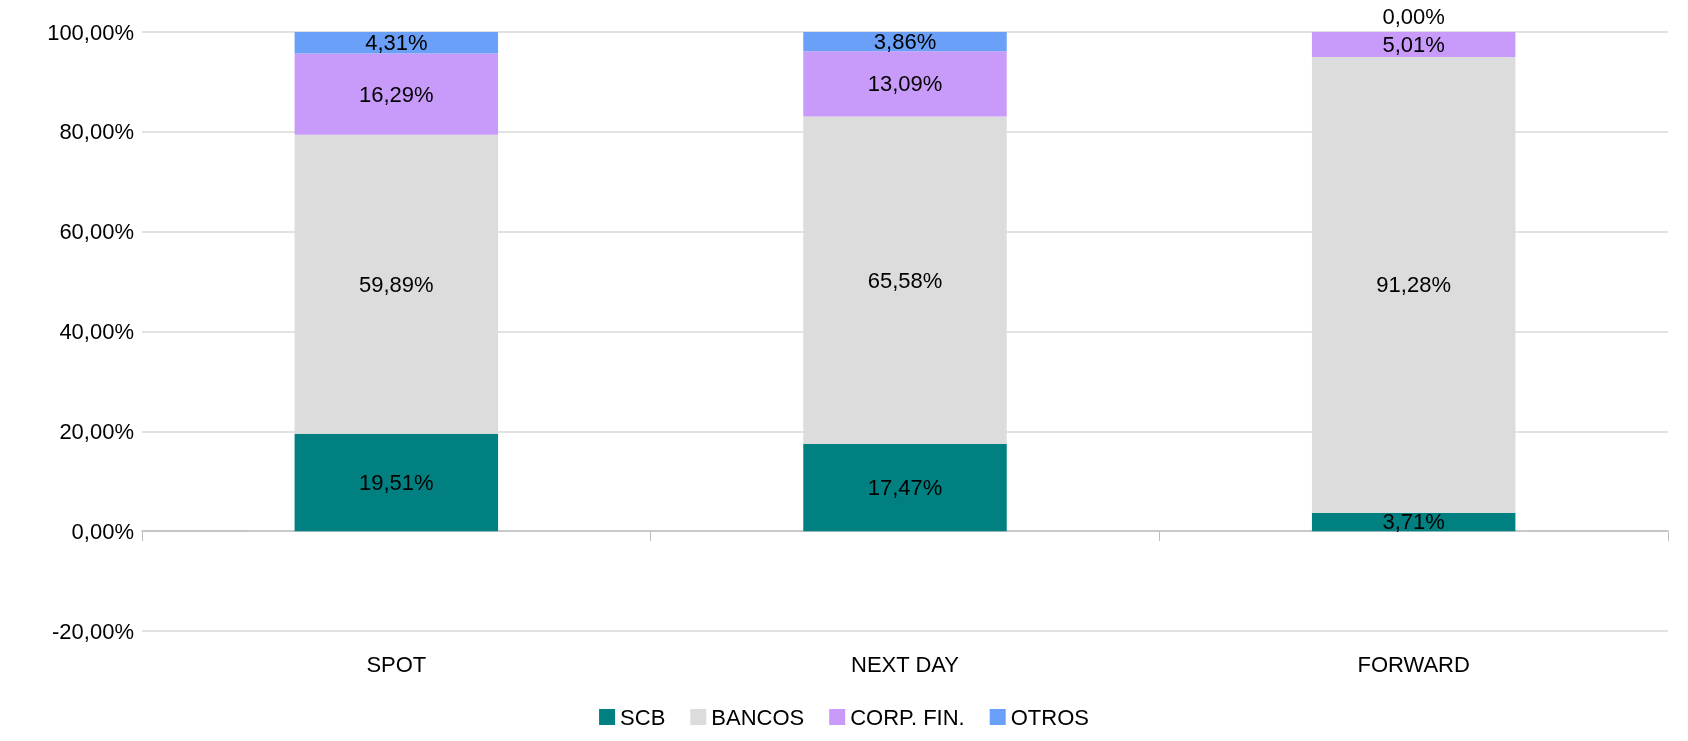 This screenshot has height=741, width=1688. I want to click on data-label: 5,01%, so click(1413, 44).